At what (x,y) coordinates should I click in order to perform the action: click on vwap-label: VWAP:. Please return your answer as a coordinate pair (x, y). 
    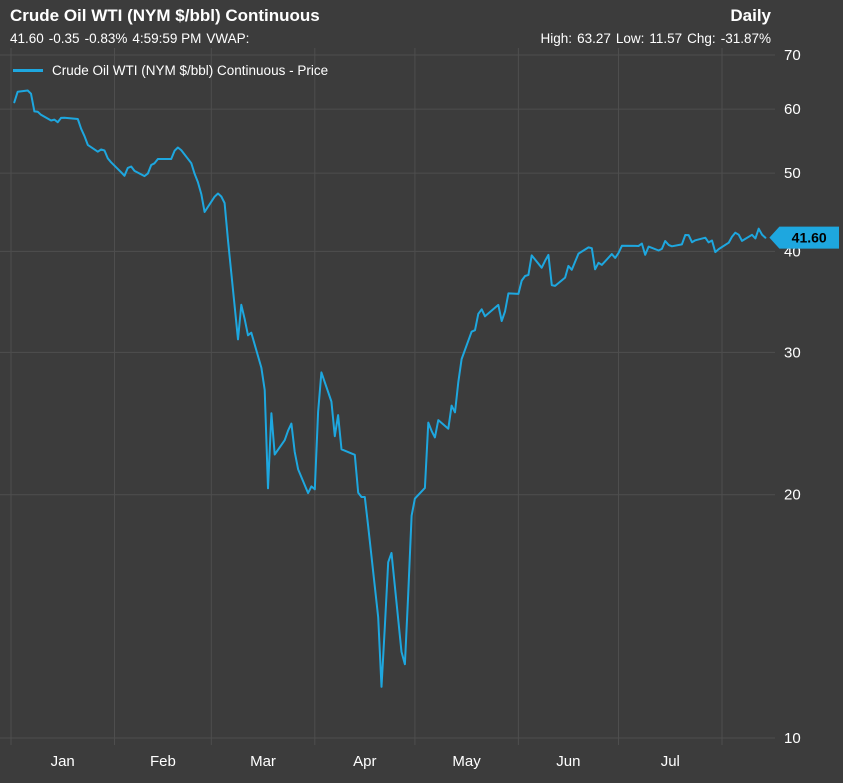
    Looking at the image, I should click on (228, 39).